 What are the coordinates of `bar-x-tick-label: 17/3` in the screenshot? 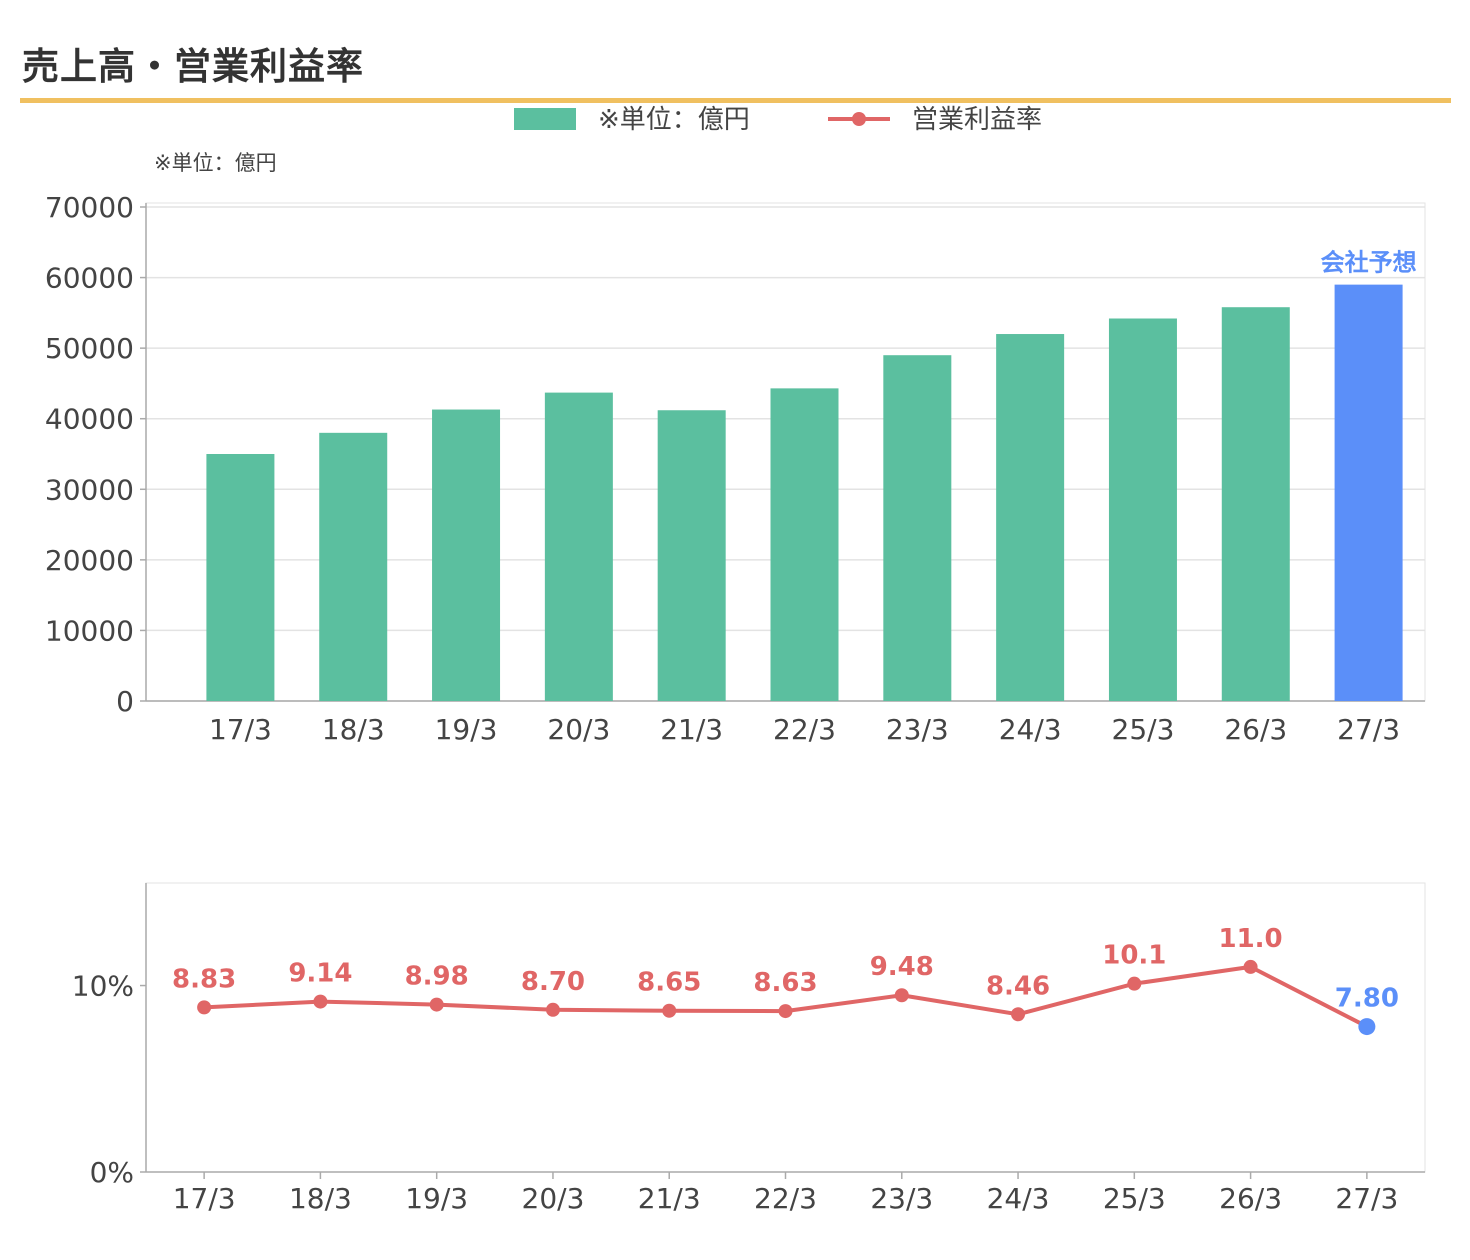 It's located at (240, 729).